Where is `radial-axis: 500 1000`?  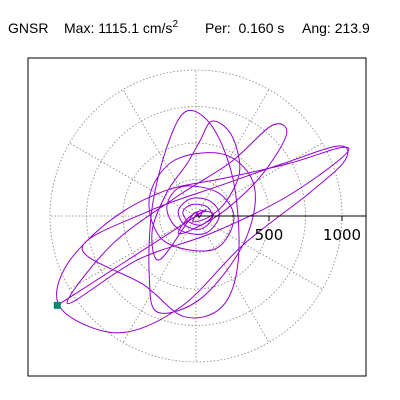 radial-axis: 500 1000 is located at coordinates (281, 229).